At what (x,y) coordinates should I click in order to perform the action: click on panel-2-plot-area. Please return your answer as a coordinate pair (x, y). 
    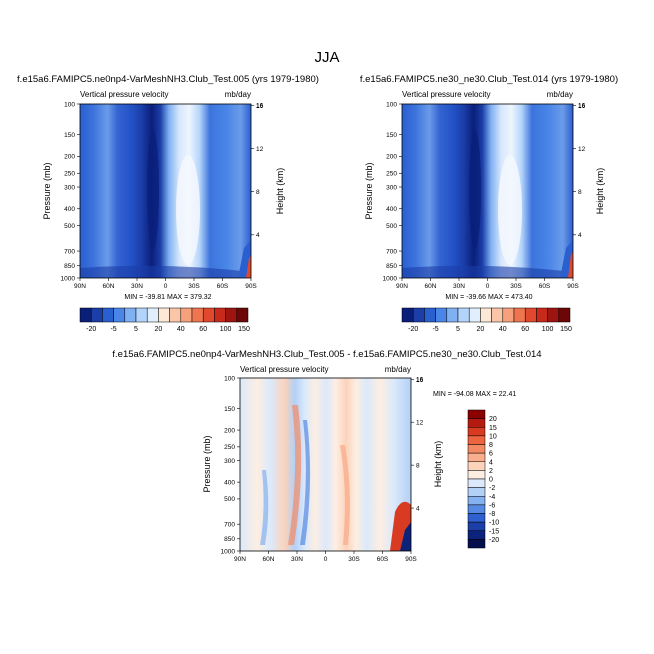
    Looking at the image, I should click on (487, 191).